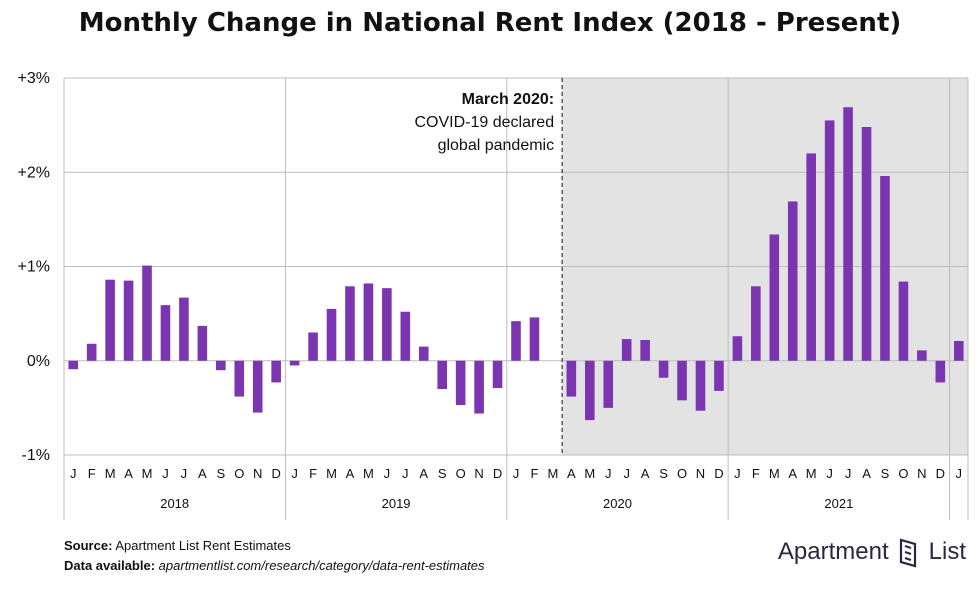 The height and width of the screenshot is (597, 980). I want to click on year-label: 2020, so click(617, 503).